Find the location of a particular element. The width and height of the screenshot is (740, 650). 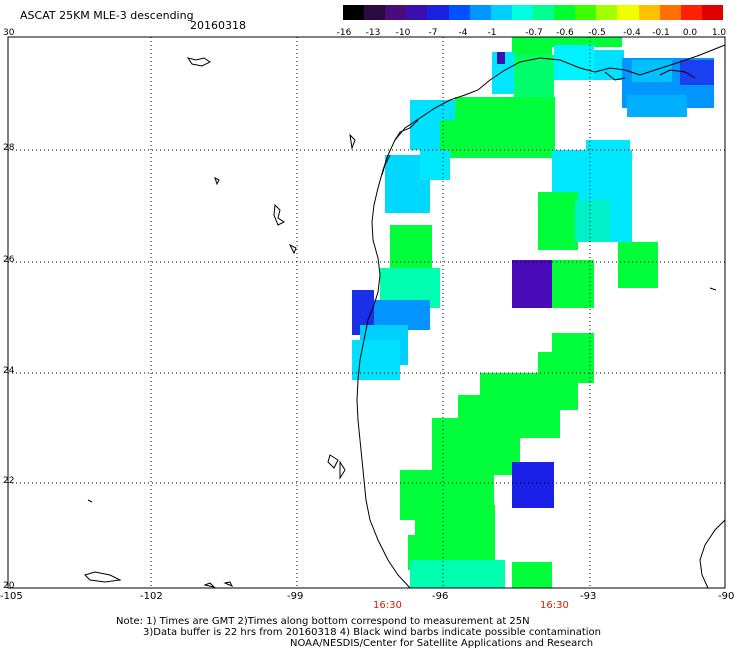

lat-label: 22 is located at coordinates (9, 481).